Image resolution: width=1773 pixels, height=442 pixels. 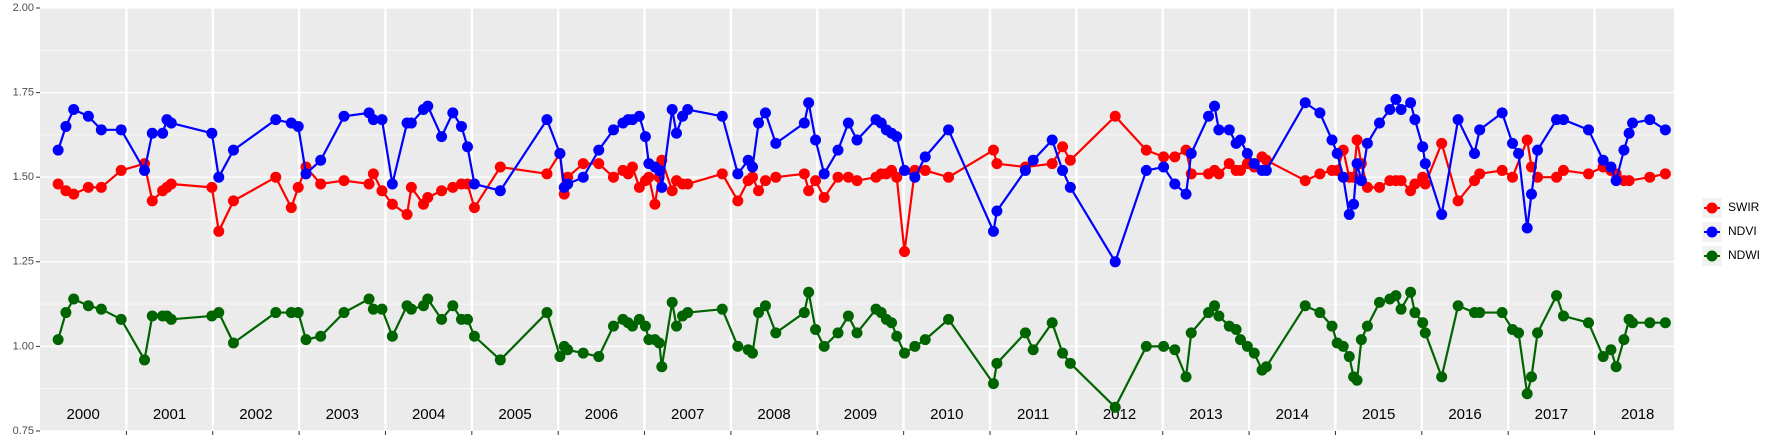 What do you see at coordinates (342, 414) in the screenshot?
I see `x-tick-label: 2003` at bounding box center [342, 414].